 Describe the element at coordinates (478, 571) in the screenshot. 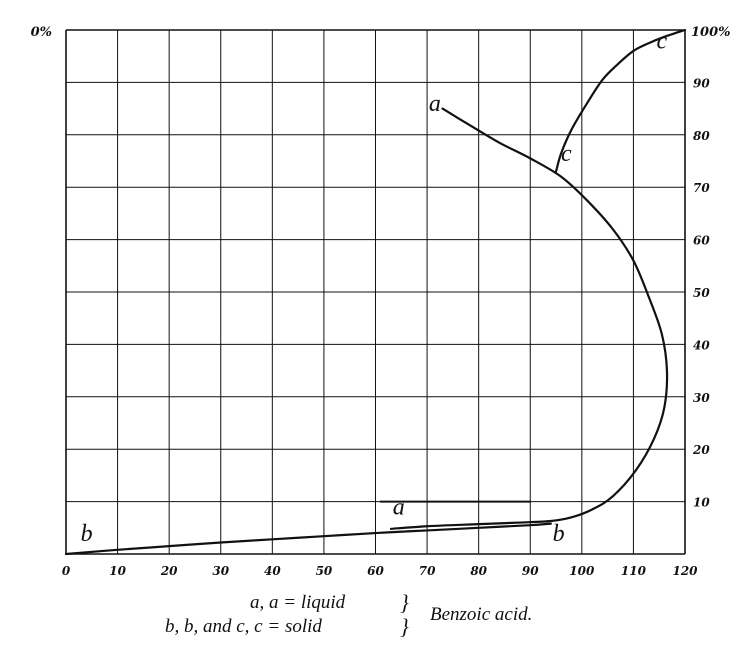

I see `x-tick-label: 80` at that location.